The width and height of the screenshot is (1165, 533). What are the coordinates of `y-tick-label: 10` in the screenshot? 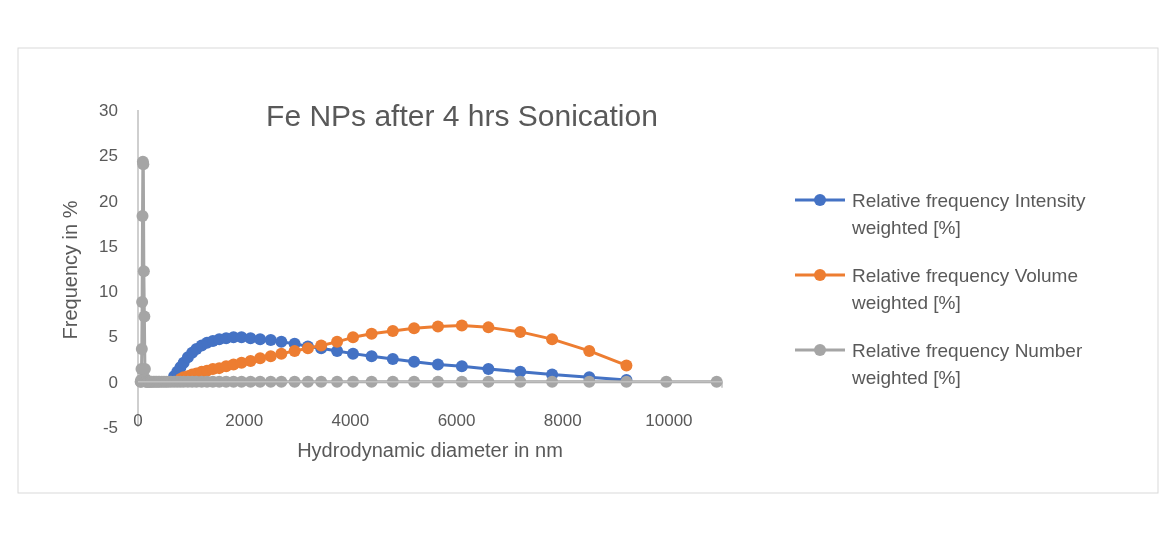 It's located at (108, 292).